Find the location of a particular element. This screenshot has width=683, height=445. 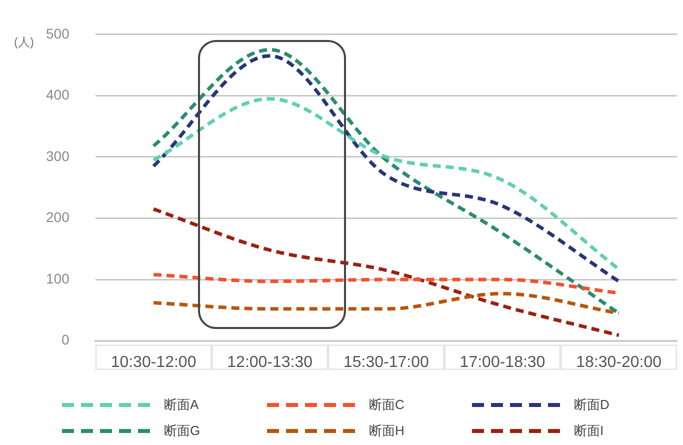

x-tick-label: 17:00-18:30 is located at coordinates (503, 362).